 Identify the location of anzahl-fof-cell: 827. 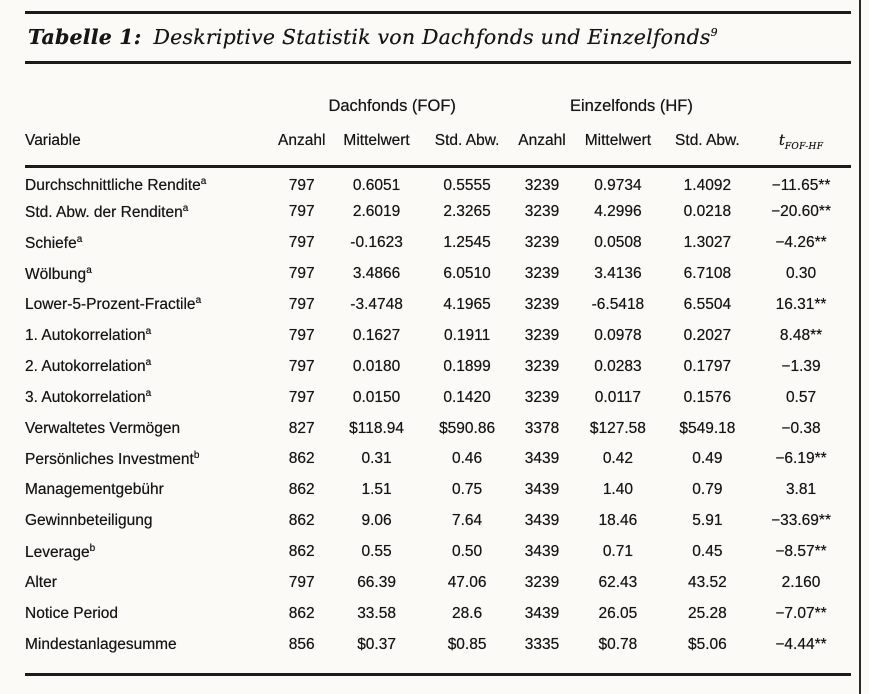
(301, 428).